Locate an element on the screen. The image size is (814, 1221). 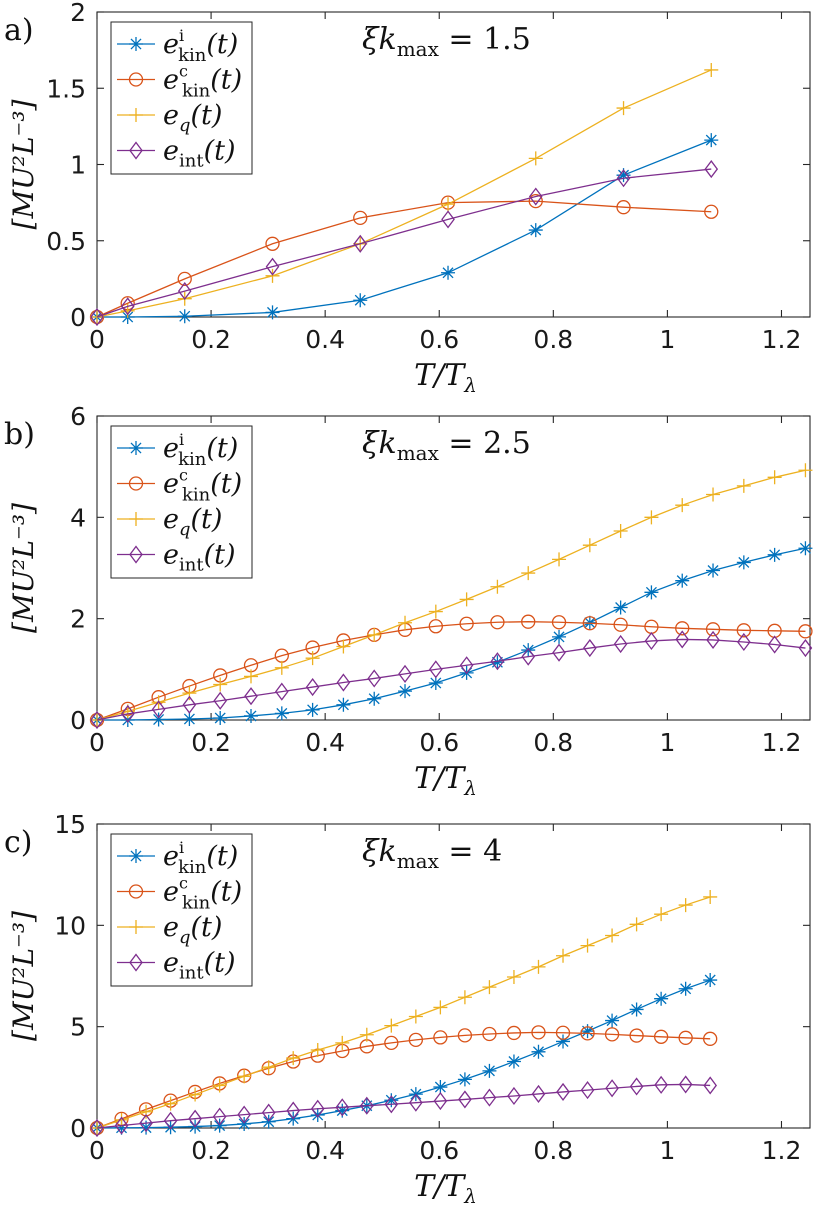
y-axis-label: [MU²L⁻³] is located at coordinates (23, 164).